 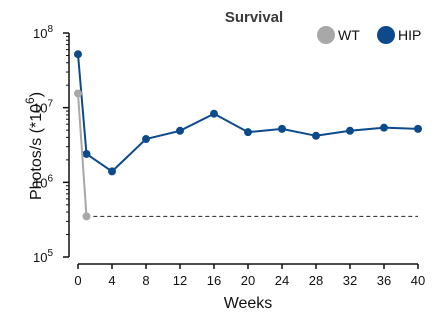 What do you see at coordinates (248, 280) in the screenshot?
I see `x-tick-label: 20` at bounding box center [248, 280].